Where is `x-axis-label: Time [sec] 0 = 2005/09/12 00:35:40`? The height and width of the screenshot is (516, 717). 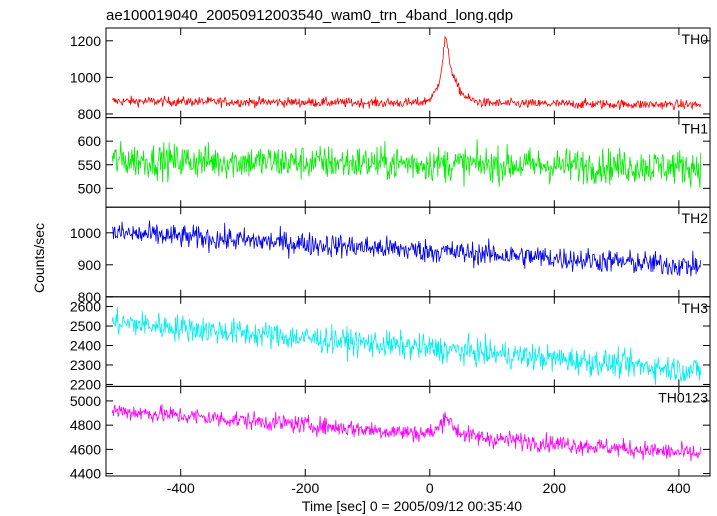
x-axis-label: Time [sec] 0 = 2005/09/12 00:35:40 is located at coordinates (412, 506).